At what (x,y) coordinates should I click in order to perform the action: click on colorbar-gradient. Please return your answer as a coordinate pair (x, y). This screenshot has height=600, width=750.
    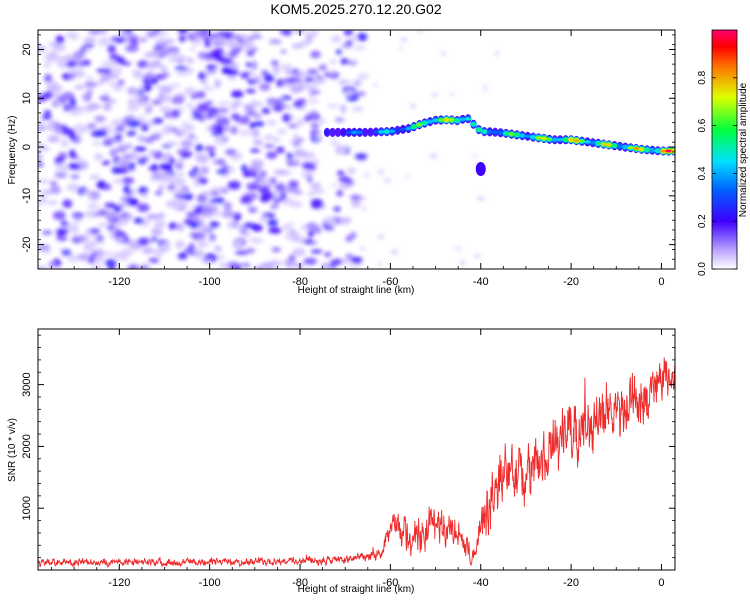
    Looking at the image, I should click on (724, 149).